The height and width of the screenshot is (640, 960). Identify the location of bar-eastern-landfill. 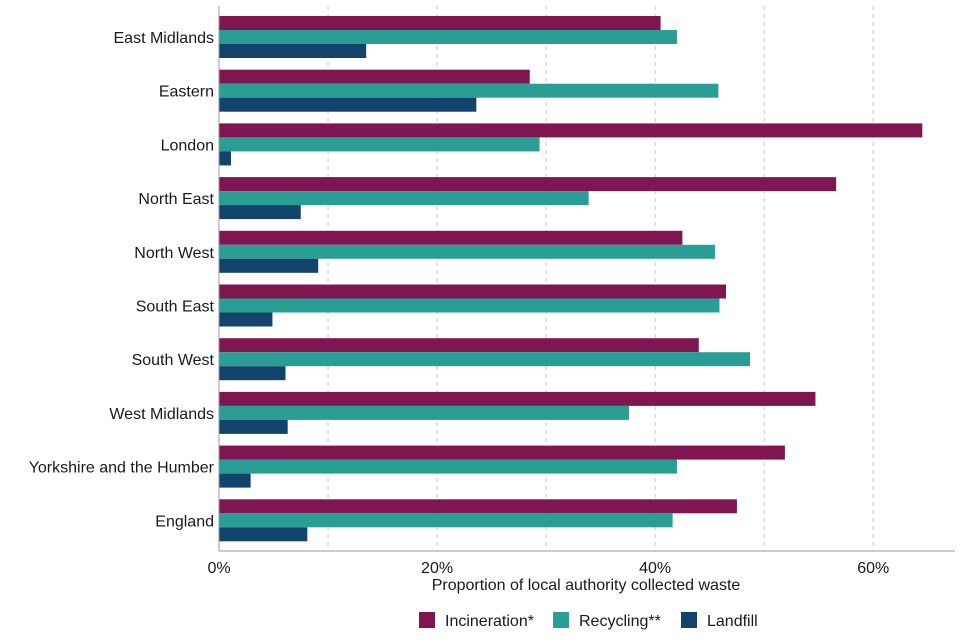
(348, 104).